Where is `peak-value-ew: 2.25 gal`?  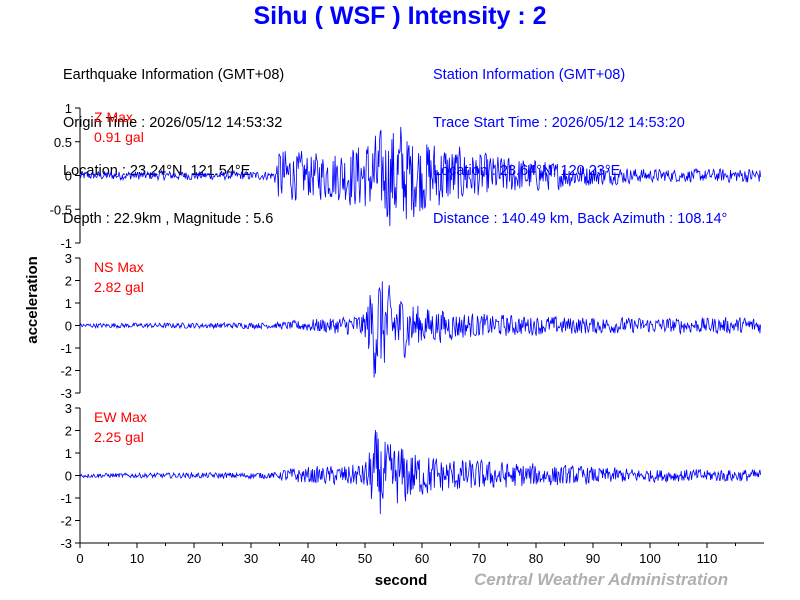
peak-value-ew: 2.25 gal is located at coordinates (119, 437).